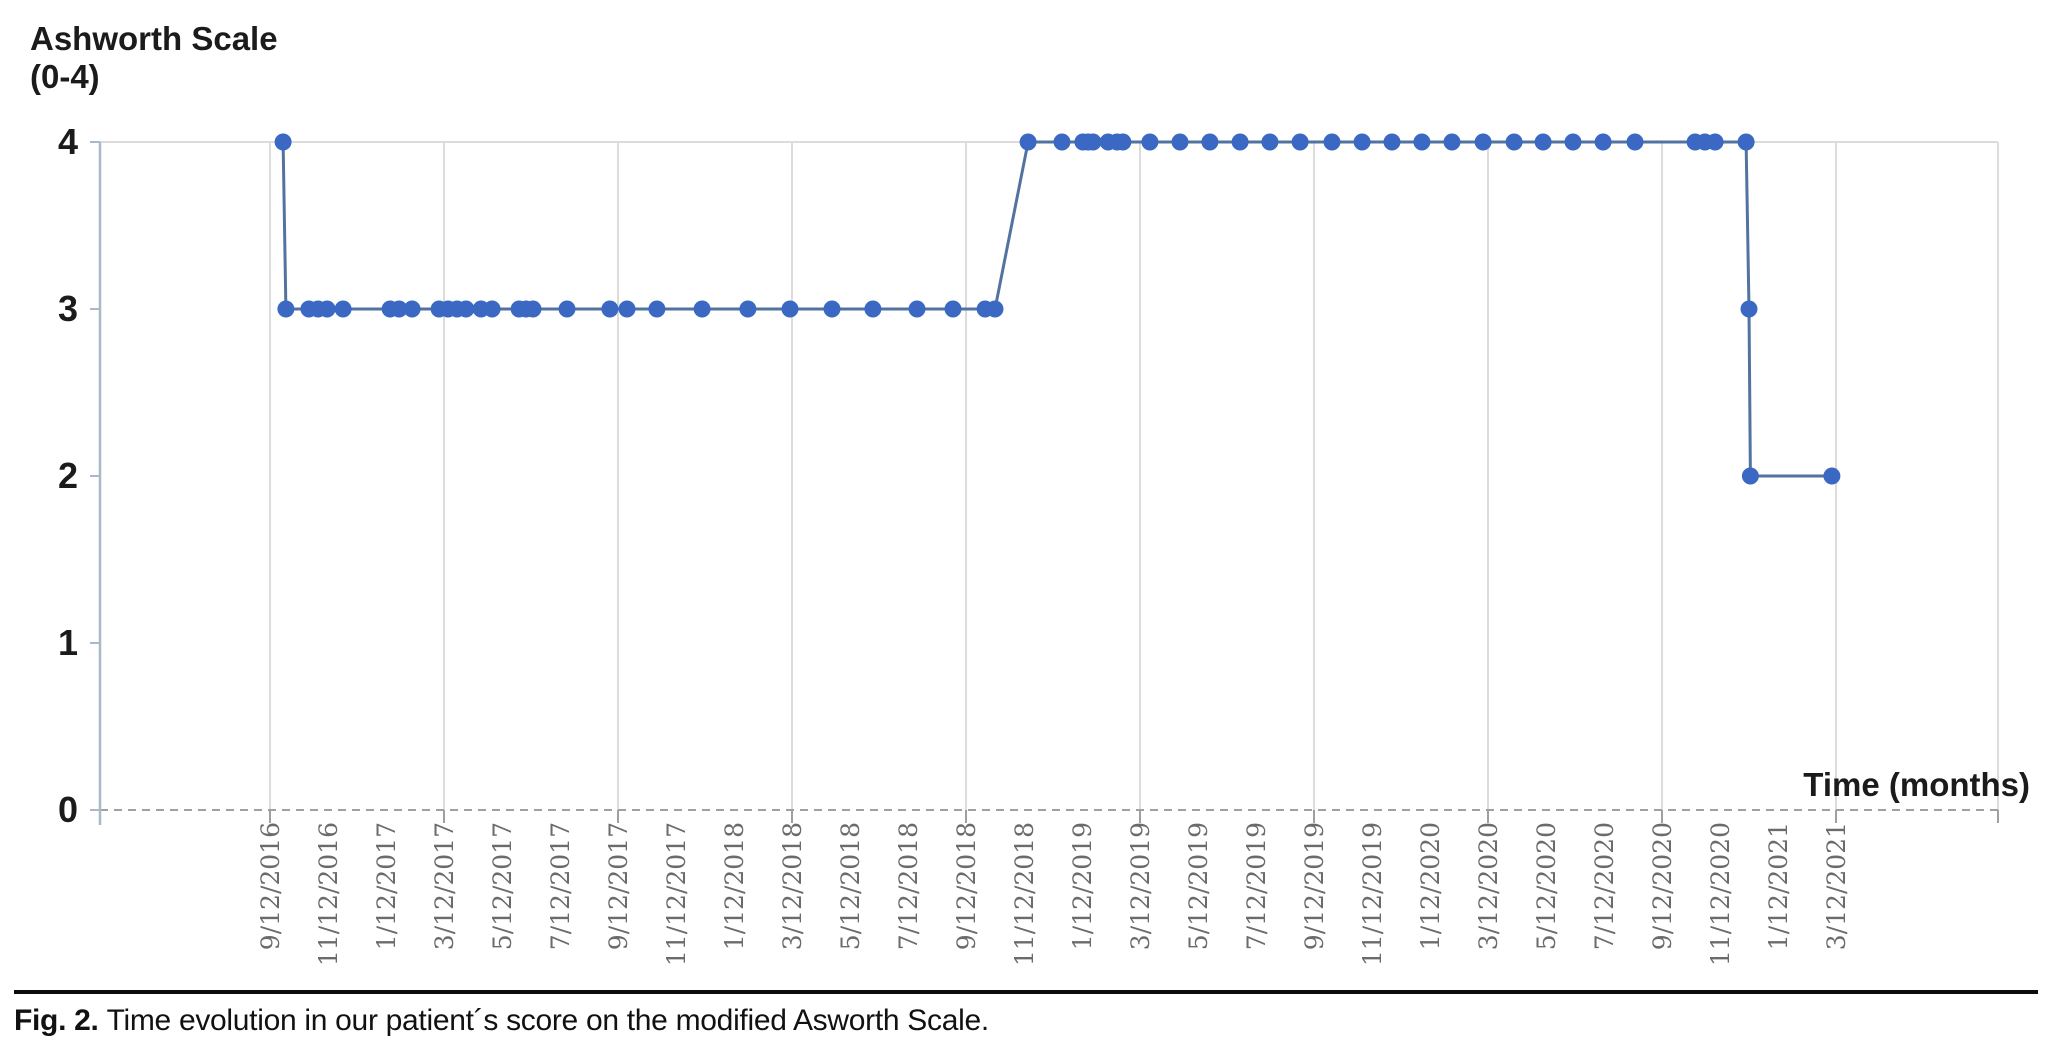 The height and width of the screenshot is (1060, 2052). Describe the element at coordinates (1720, 894) in the screenshot. I see `x-tick-label: 11/12/2020` at that location.